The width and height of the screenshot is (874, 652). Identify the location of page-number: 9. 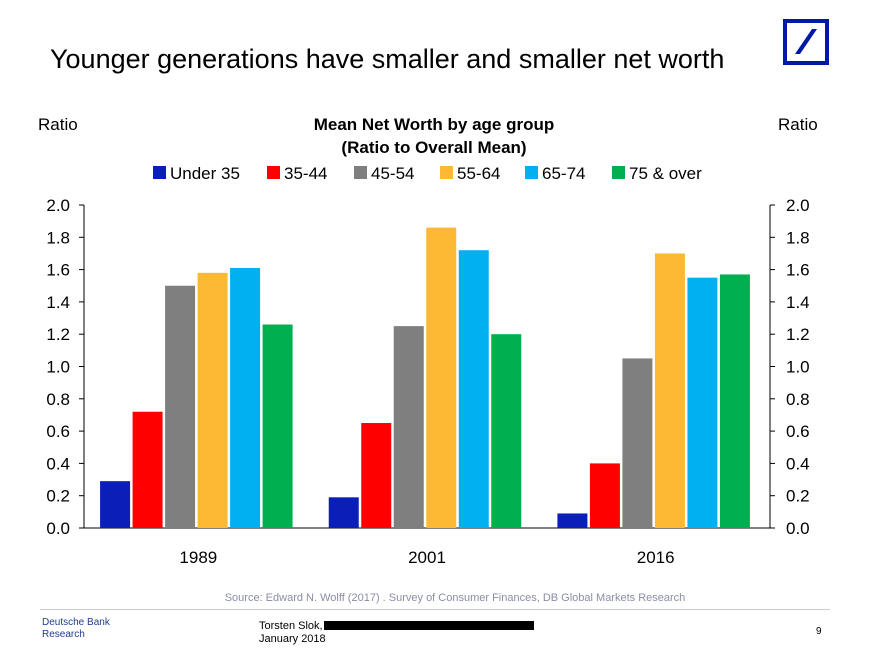
(819, 631).